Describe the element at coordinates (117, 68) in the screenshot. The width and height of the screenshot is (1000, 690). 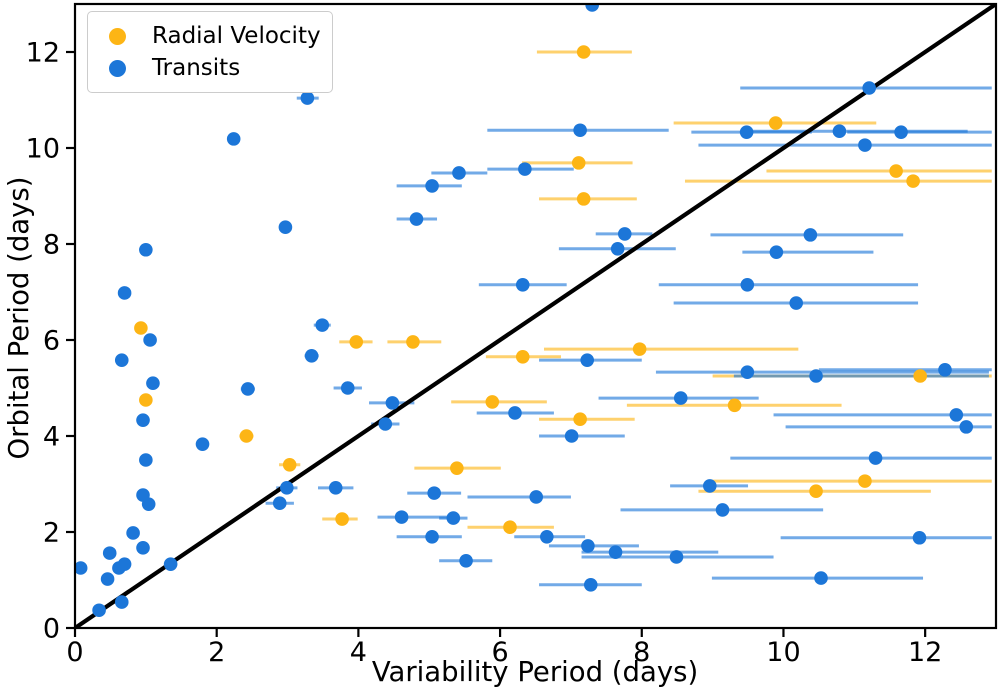
I see `transits-marker-icon` at that location.